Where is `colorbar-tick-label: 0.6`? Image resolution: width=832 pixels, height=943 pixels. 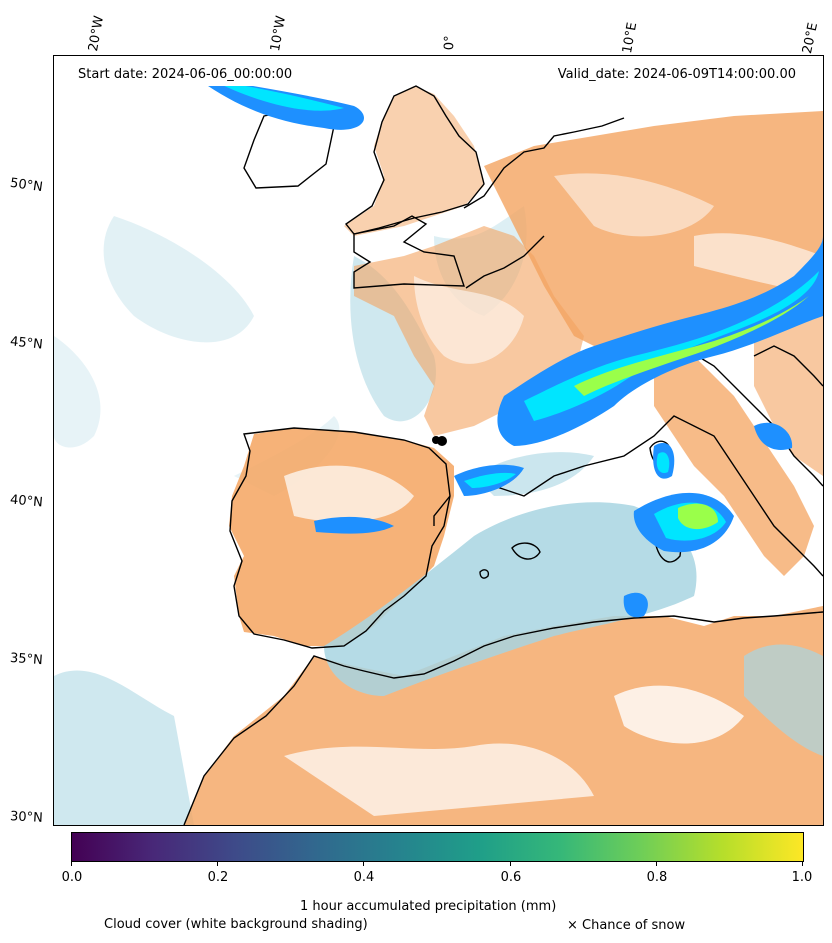 colorbar-tick-label: 0.6 is located at coordinates (511, 877).